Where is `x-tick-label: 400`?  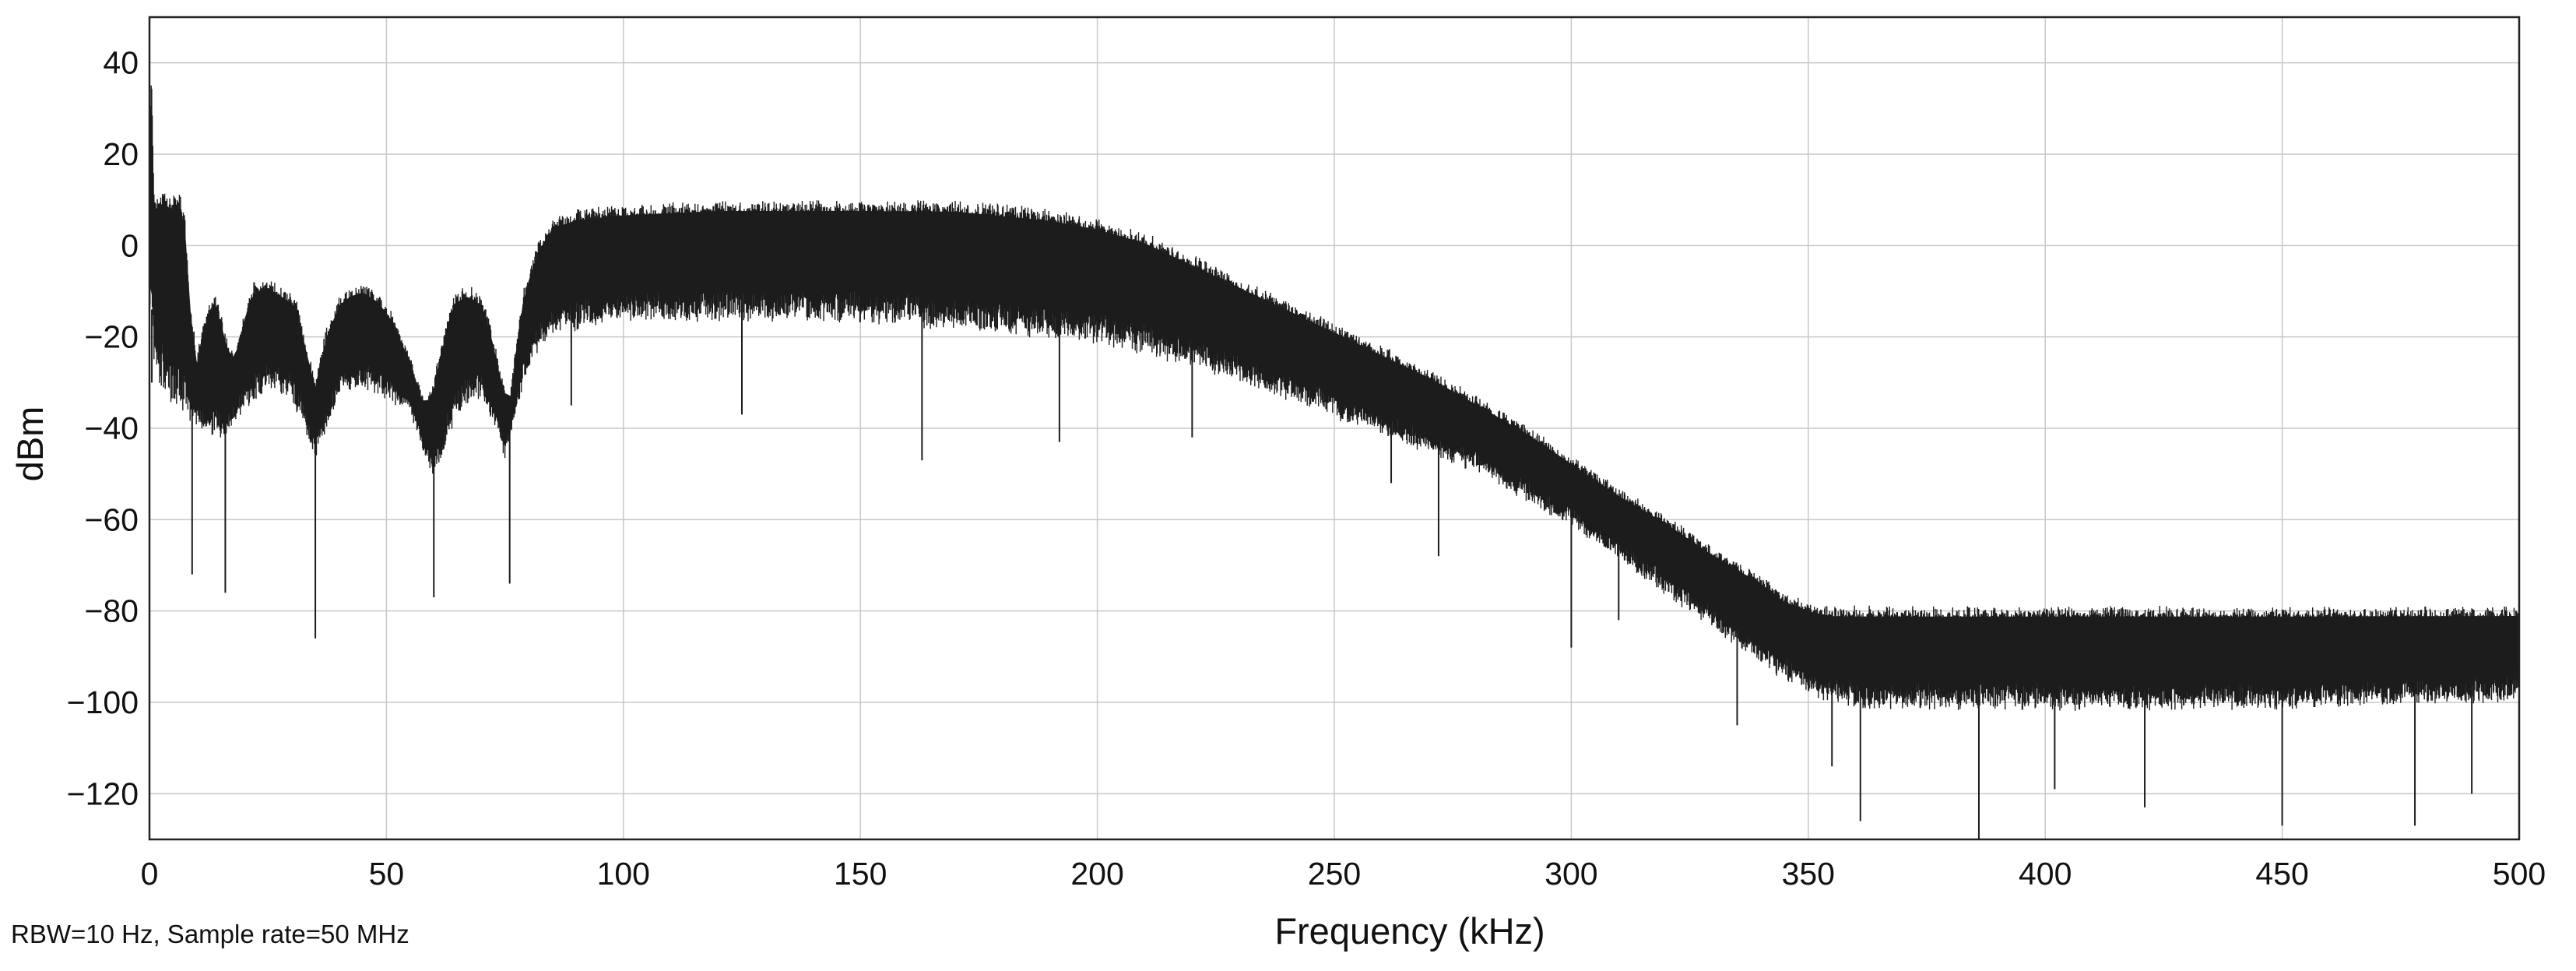
x-tick-label: 400 is located at coordinates (2046, 874).